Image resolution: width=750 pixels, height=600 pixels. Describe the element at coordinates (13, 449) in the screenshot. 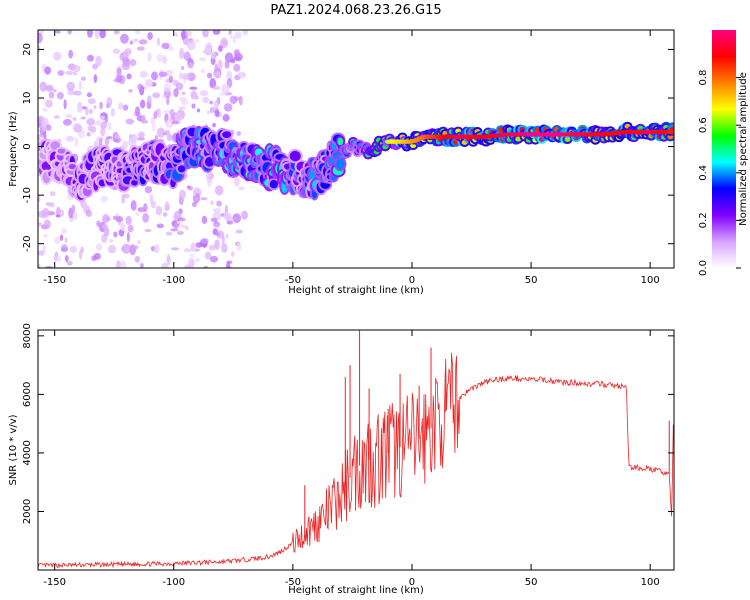

I see `snr-y-label: SNR (10 * v/v)` at that location.